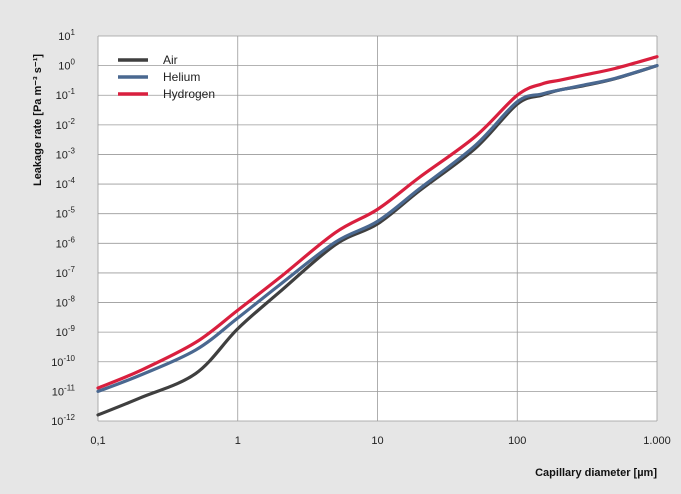  Describe the element at coordinates (66, 242) in the screenshot. I see `y-tick-label: 10⁻⁶` at that location.